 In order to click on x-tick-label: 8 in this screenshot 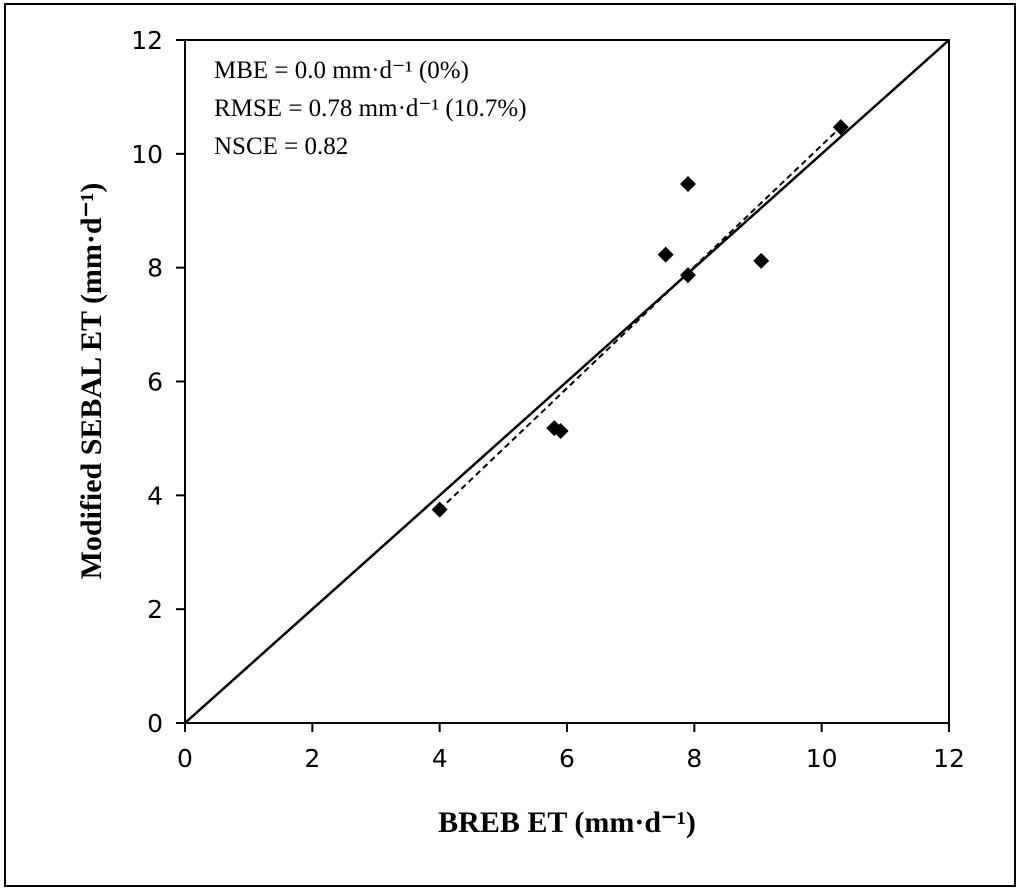, I will do `click(694, 758)`.